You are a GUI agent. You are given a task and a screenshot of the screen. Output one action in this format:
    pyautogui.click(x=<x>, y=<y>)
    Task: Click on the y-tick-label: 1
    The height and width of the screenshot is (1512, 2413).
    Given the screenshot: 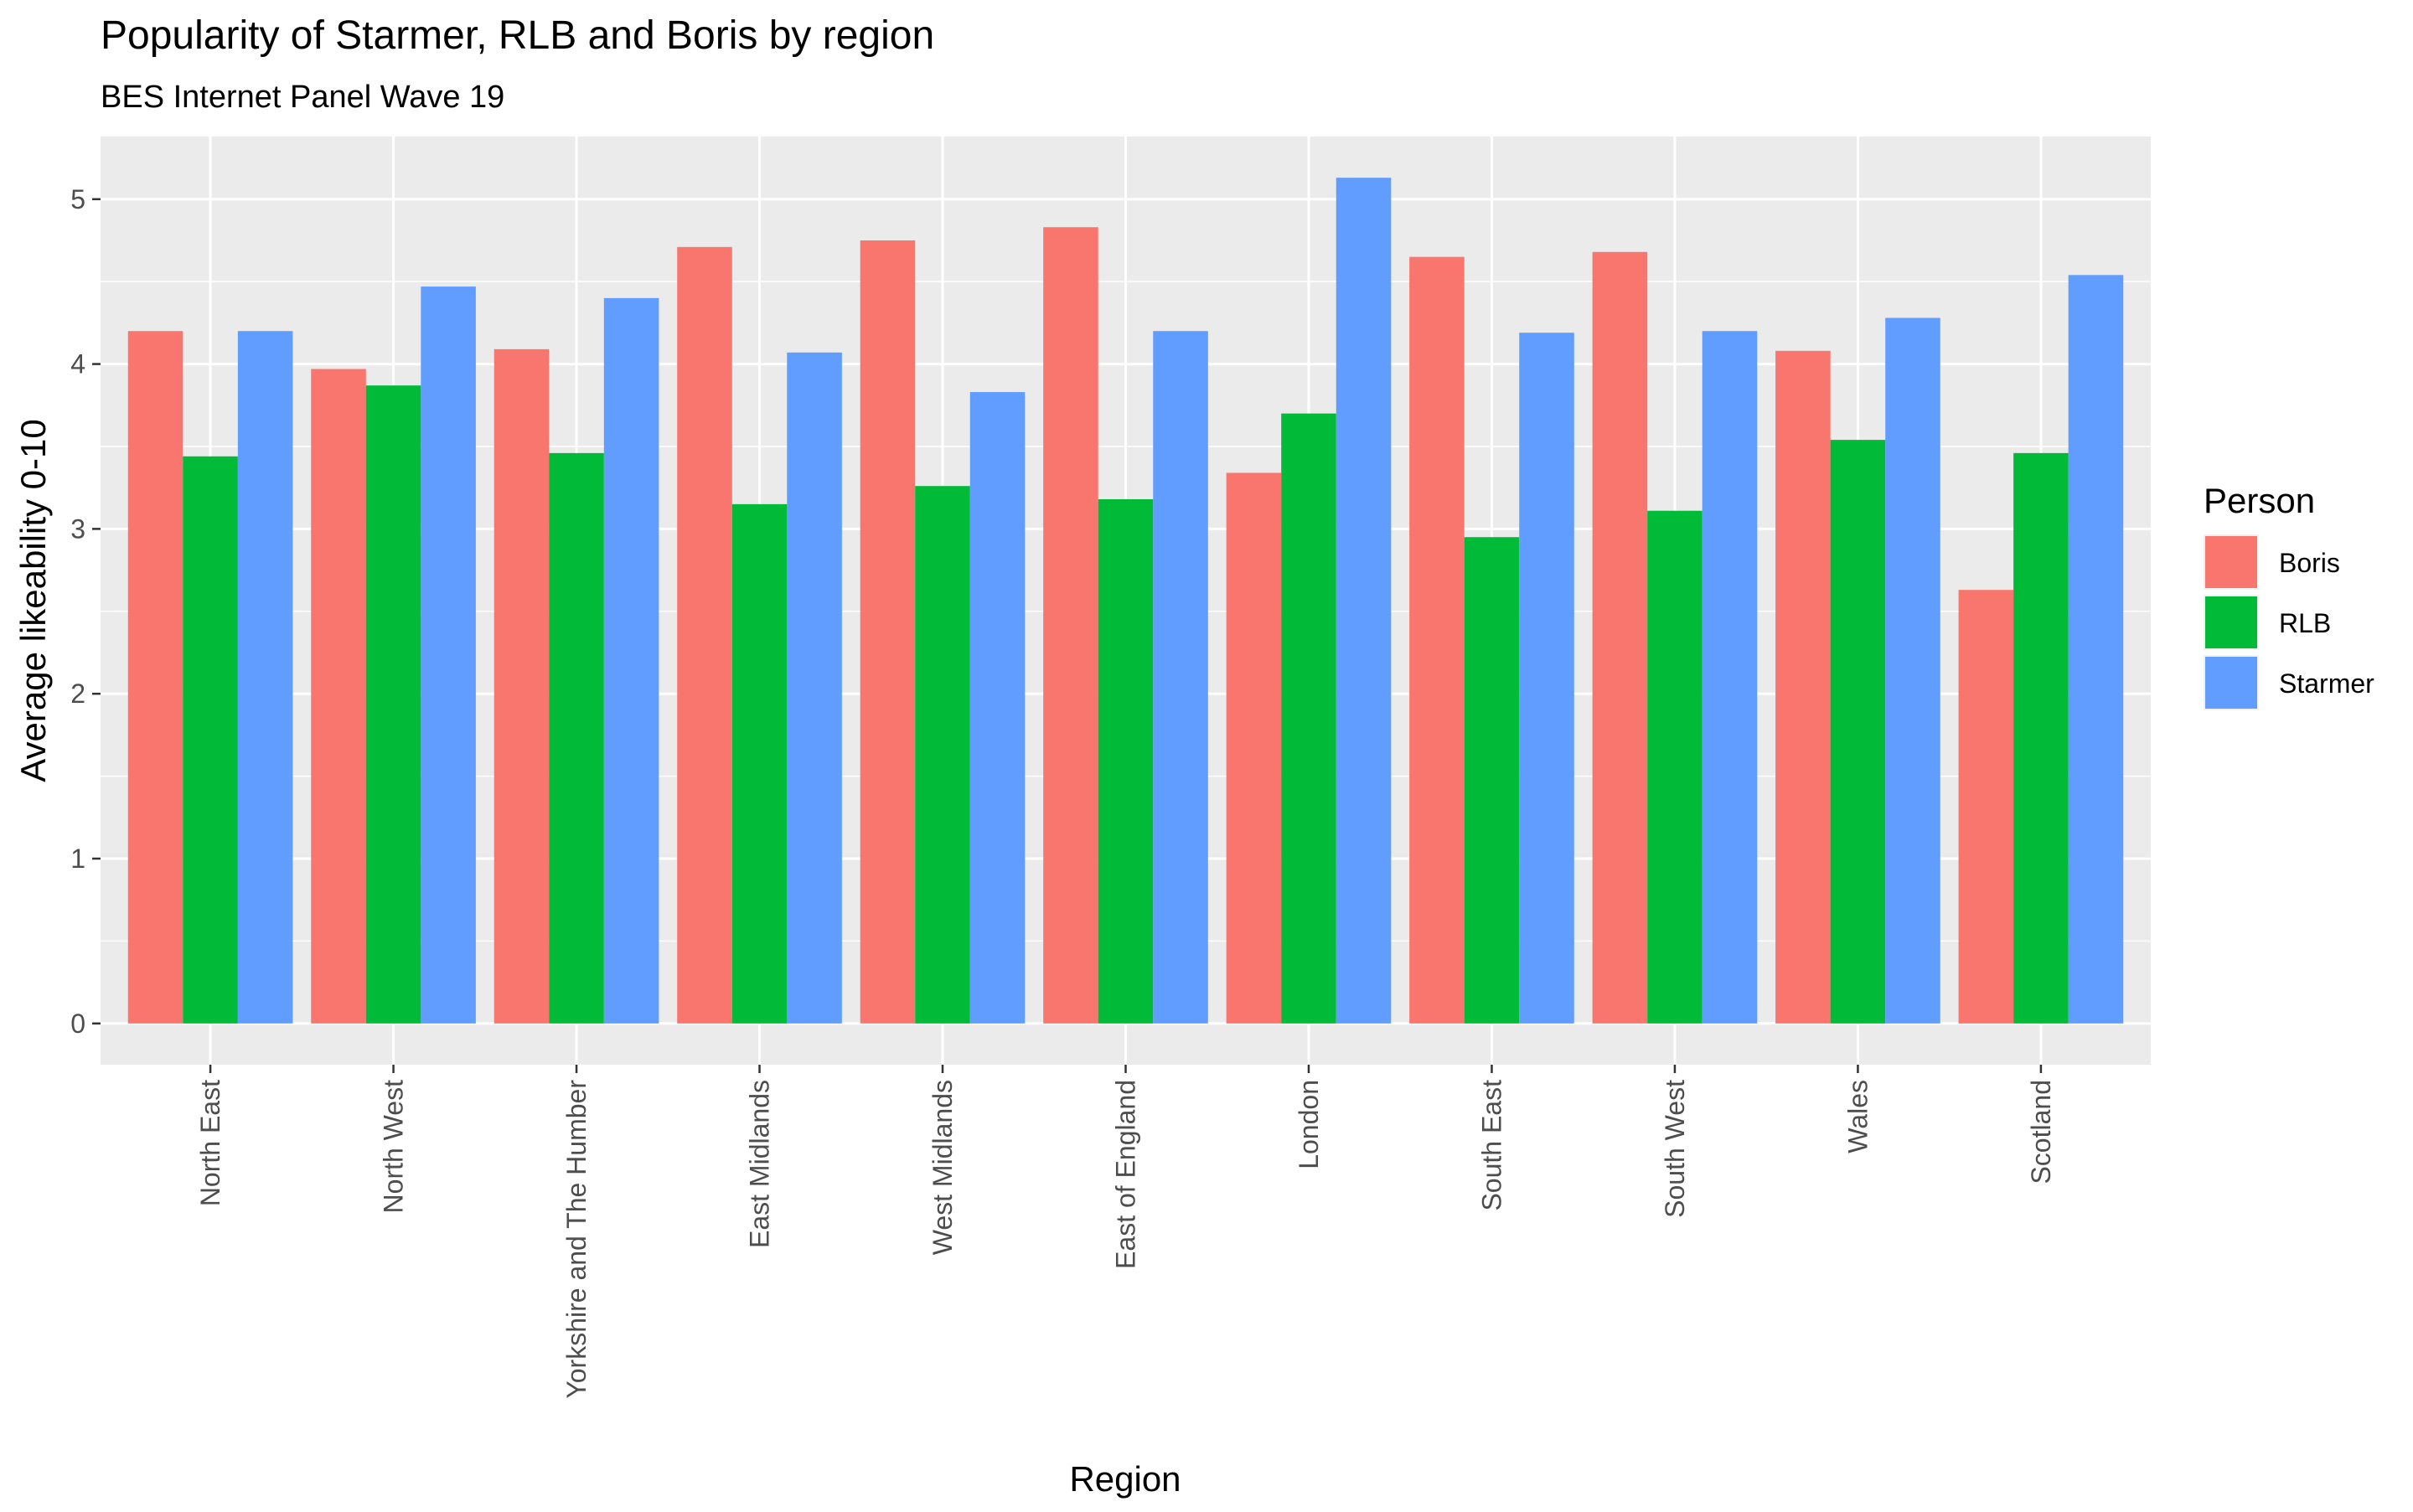 What is the action you would take?
    pyautogui.click(x=77, y=859)
    